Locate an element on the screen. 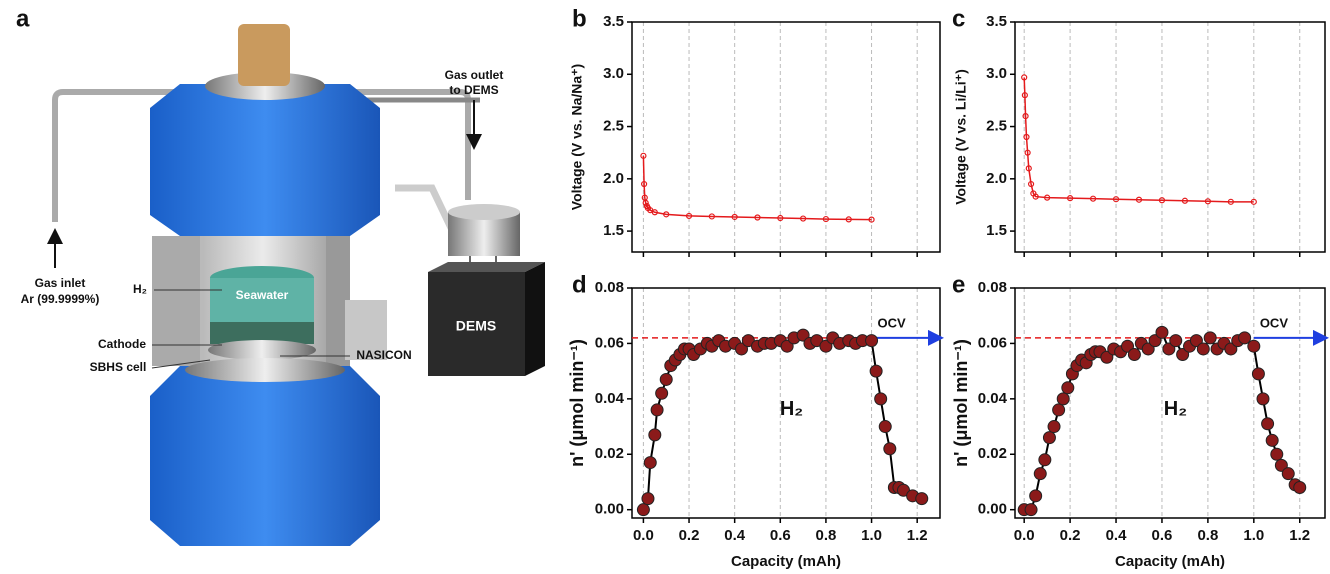  diagram-label: SBHS cell is located at coordinates (118, 367).